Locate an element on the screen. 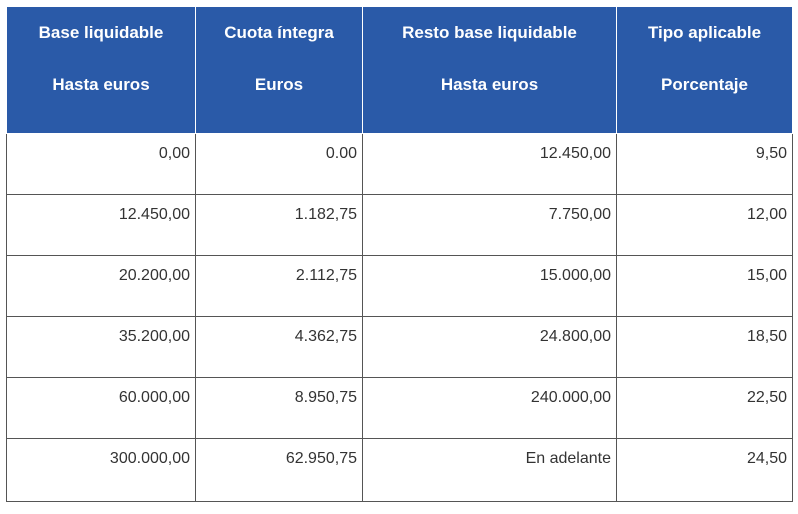 Image resolution: width=798 pixels, height=514 pixels. table-row: 60.000,00 8.950,75 240.000,00 22,50 is located at coordinates (399, 408).